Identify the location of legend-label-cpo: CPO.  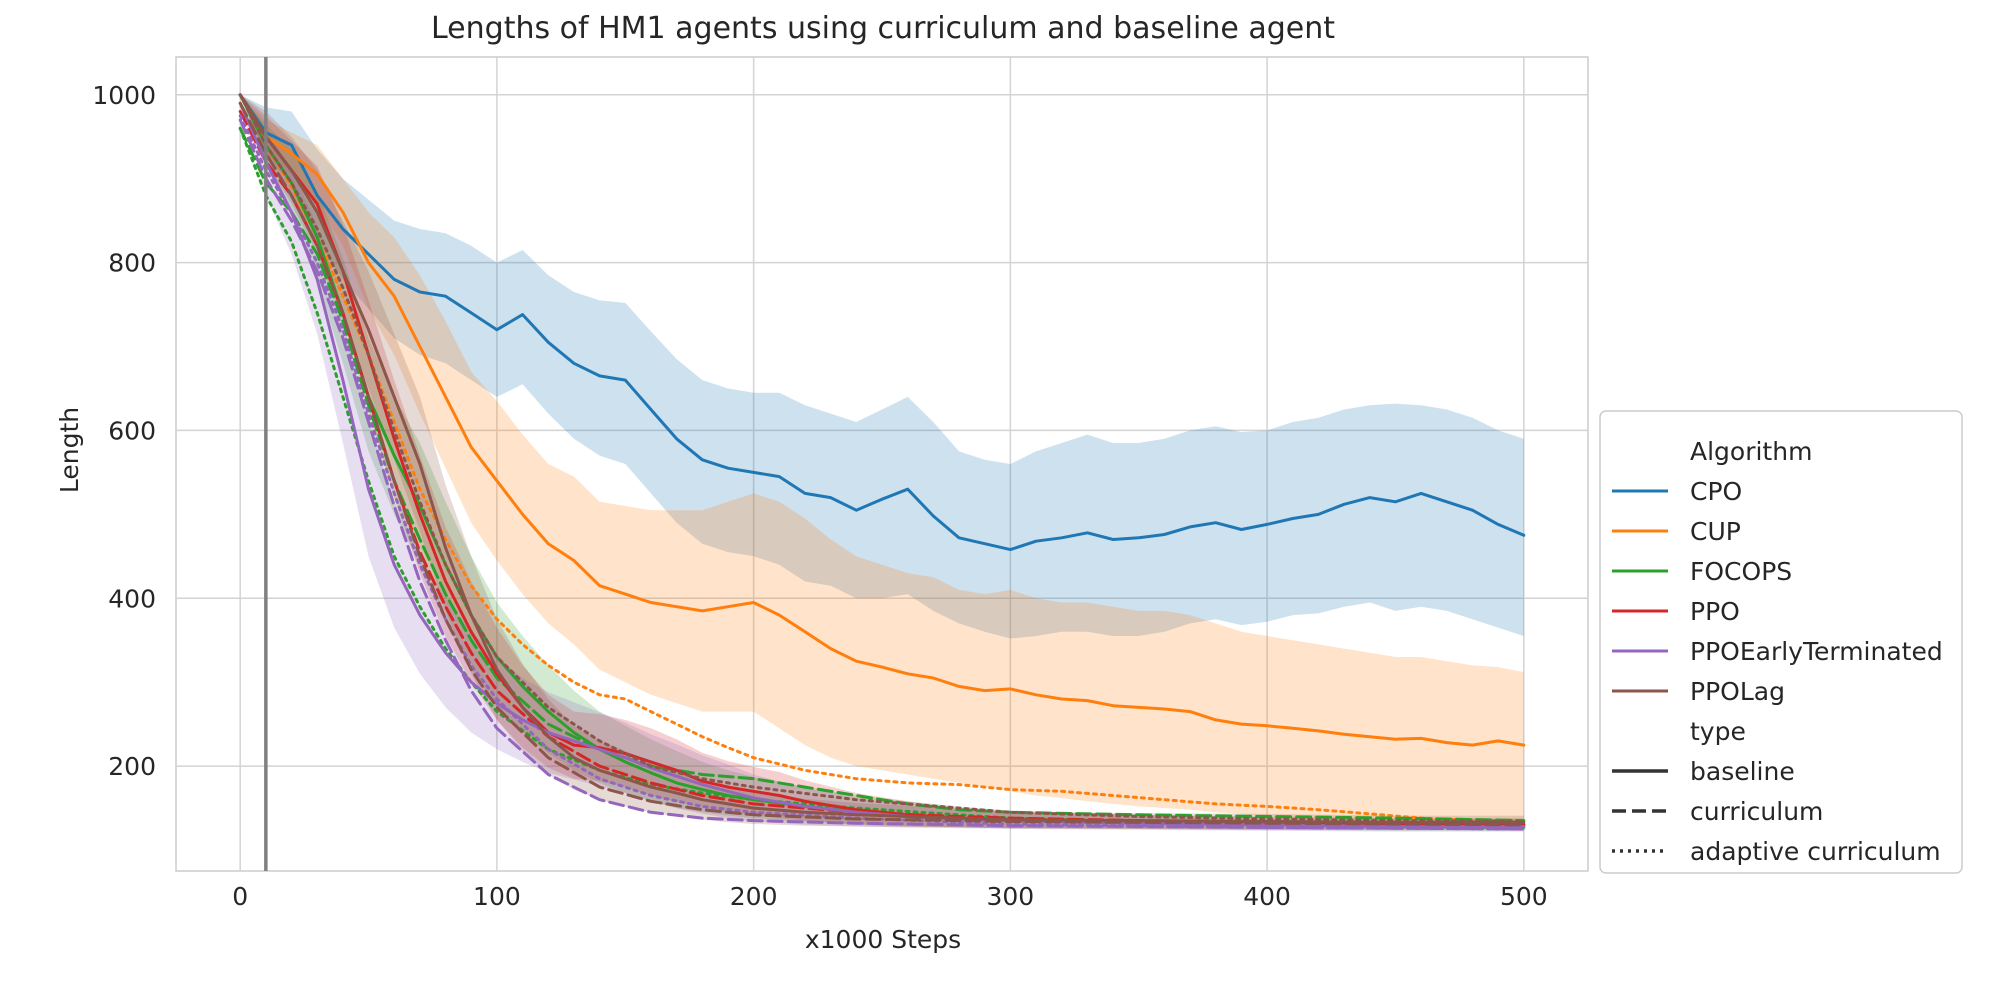
(1716, 491).